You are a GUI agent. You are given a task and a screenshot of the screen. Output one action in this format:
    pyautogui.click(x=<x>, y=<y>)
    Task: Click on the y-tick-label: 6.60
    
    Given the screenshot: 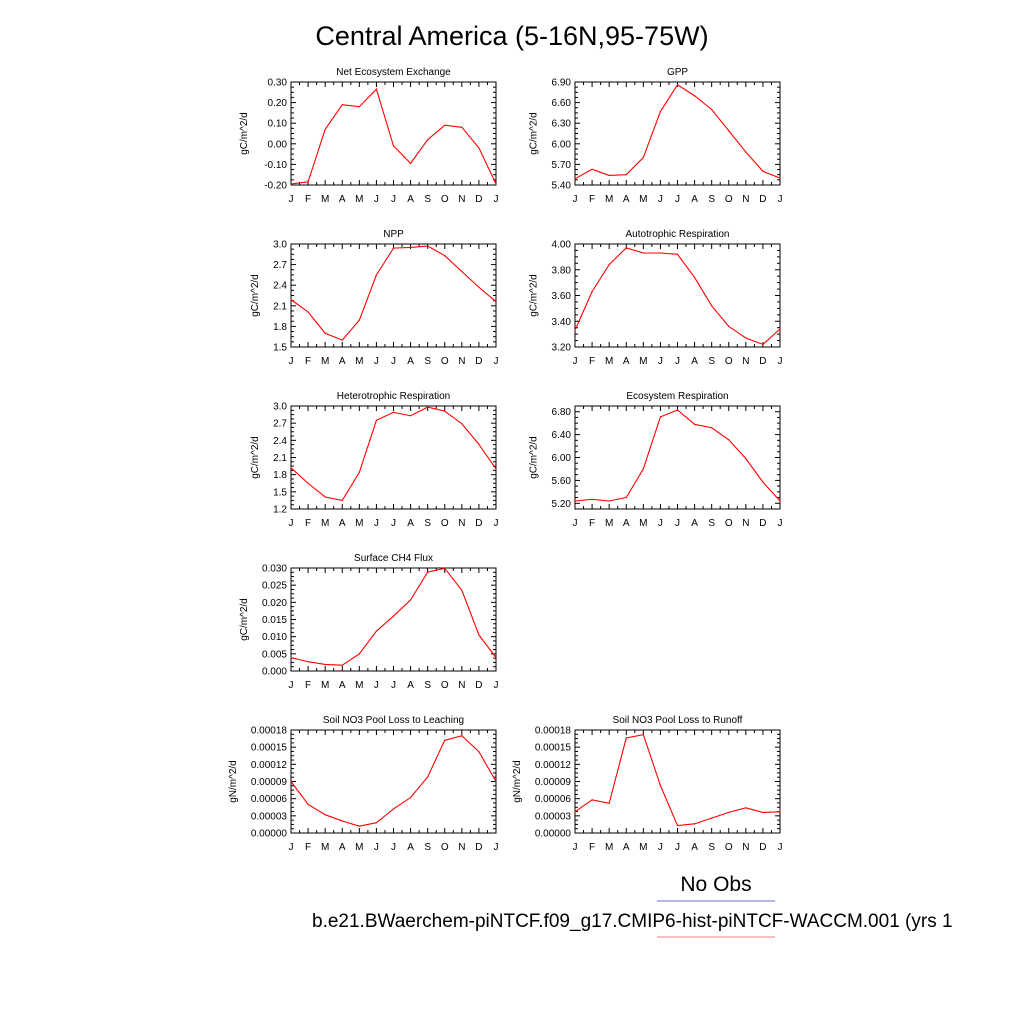 What is the action you would take?
    pyautogui.click(x=562, y=103)
    